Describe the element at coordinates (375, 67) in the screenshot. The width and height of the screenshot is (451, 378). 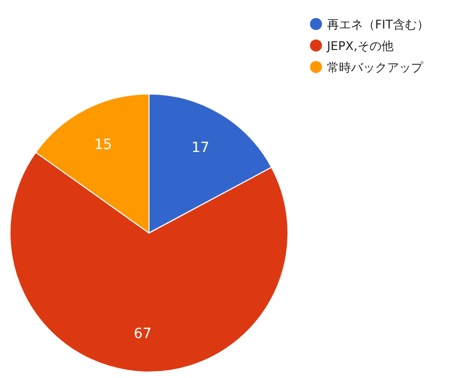
I see `legend-label: 常時バックアップ` at that location.